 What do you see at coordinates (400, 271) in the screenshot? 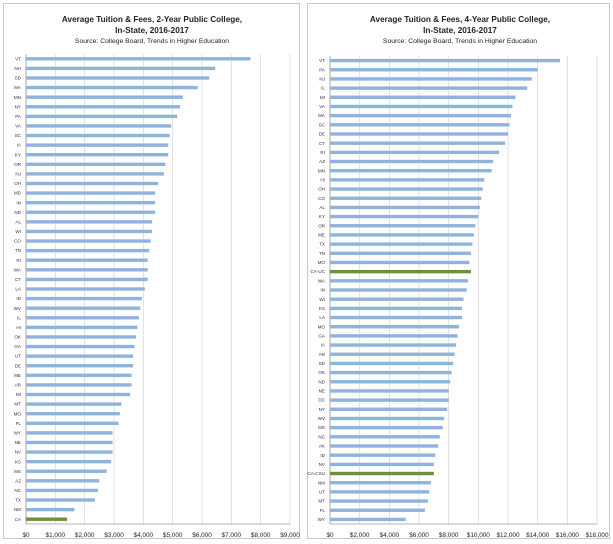
I see `bar-ca-uc` at bounding box center [400, 271].